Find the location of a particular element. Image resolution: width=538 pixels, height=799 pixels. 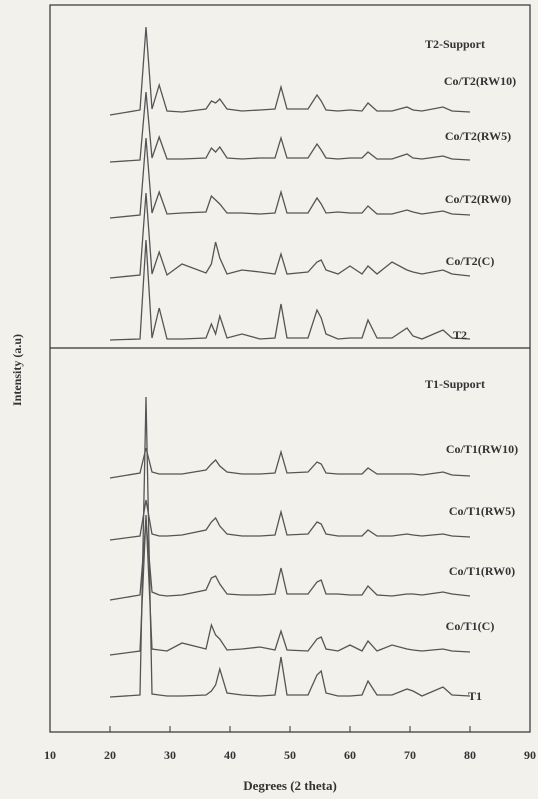

x-tick-label: 40 is located at coordinates (230, 755).